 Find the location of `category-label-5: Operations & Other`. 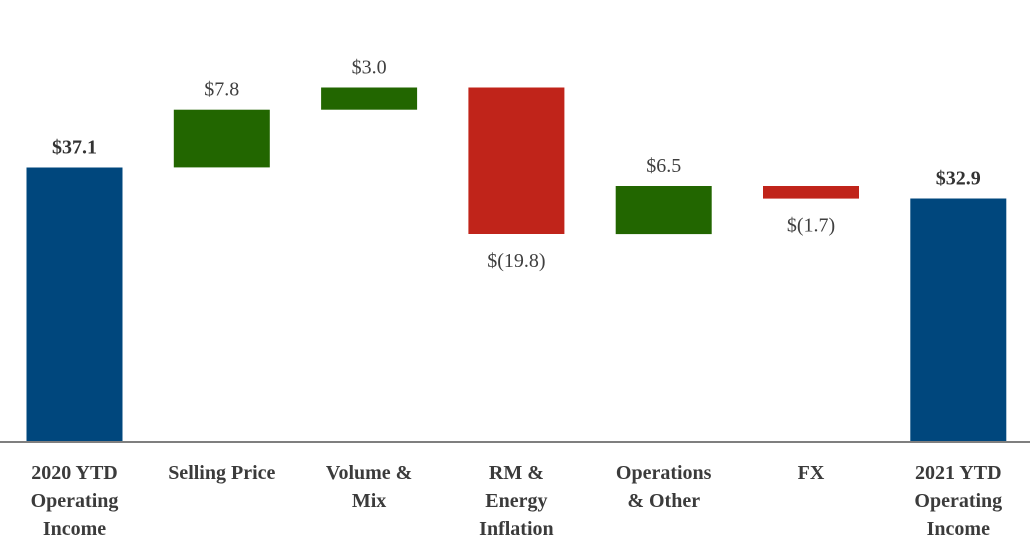

category-label-5: Operations & Other is located at coordinates (664, 487).